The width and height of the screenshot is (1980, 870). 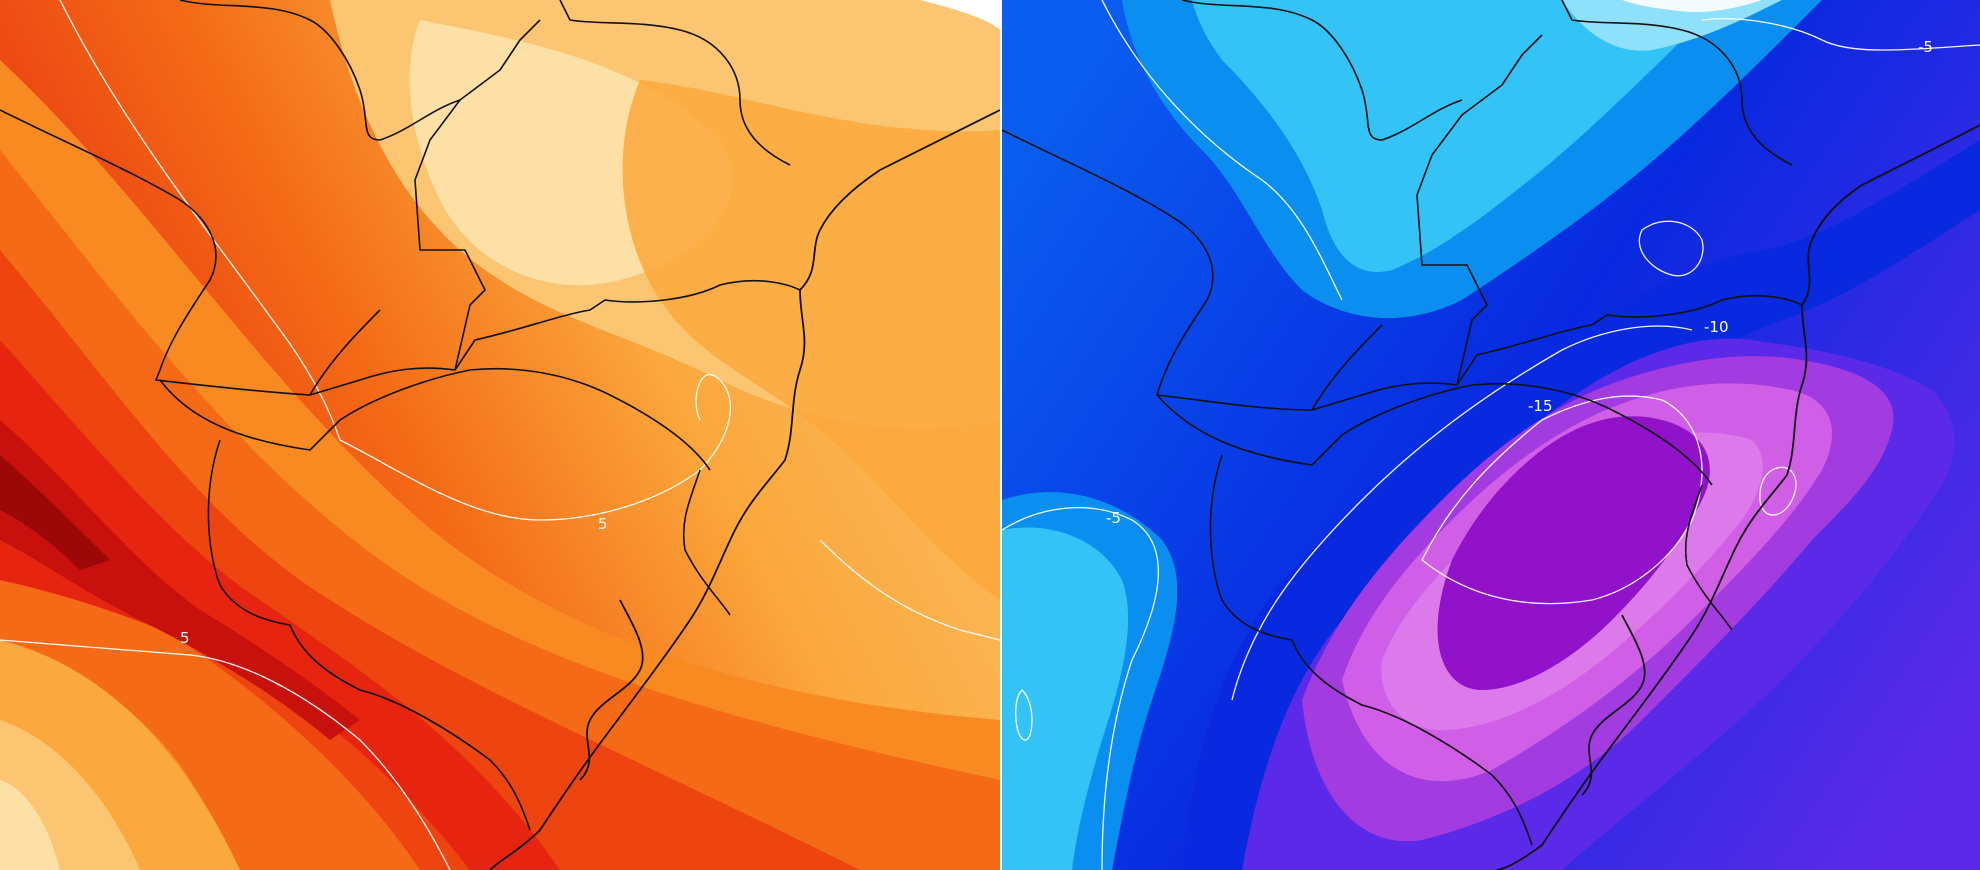 What do you see at coordinates (1457, 136) in the screenshot?
I see `cold-lobe-north-lighter` at bounding box center [1457, 136].